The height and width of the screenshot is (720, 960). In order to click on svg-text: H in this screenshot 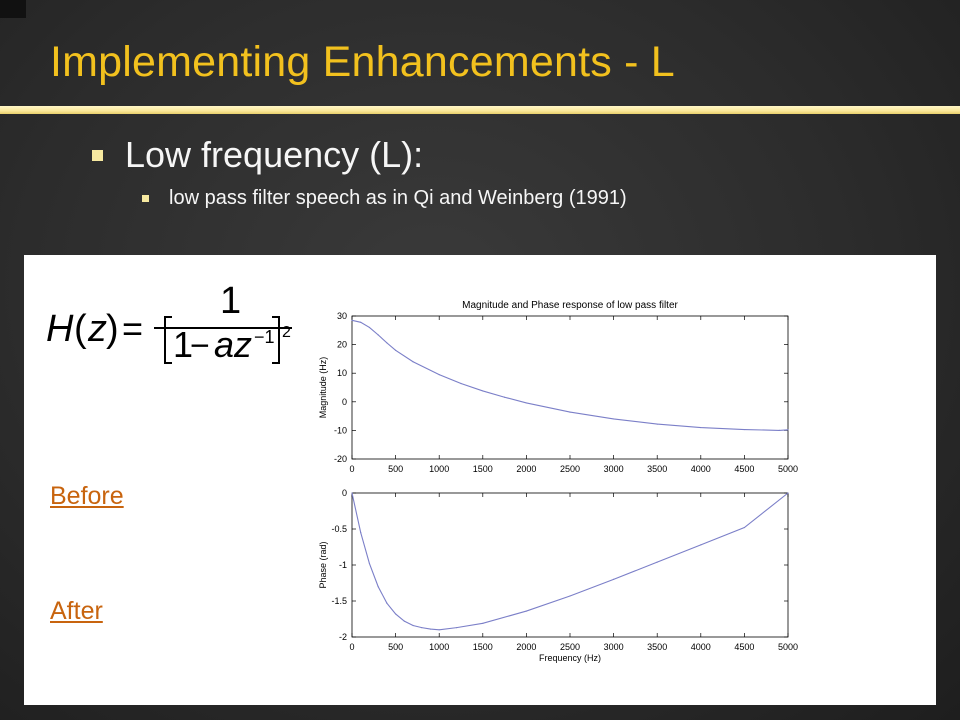, I will do `click(60, 329)`.